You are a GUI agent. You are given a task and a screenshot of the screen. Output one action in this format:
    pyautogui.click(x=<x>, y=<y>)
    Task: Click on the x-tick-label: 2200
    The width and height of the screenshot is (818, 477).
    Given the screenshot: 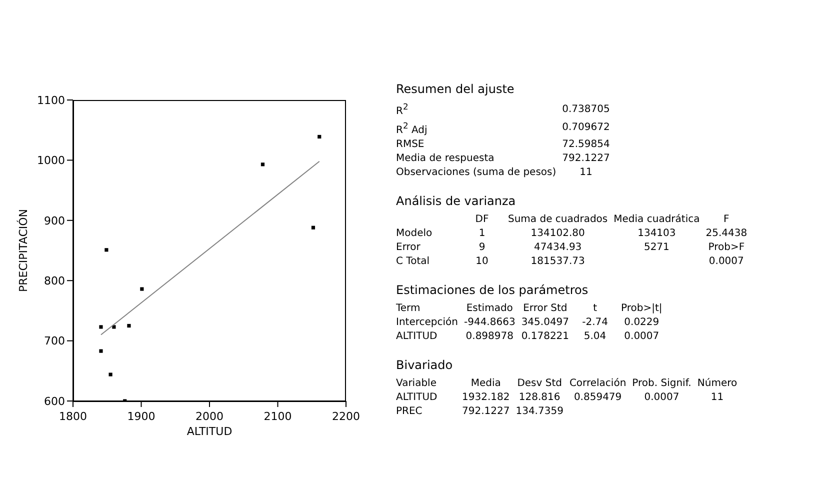 What is the action you would take?
    pyautogui.click(x=346, y=416)
    